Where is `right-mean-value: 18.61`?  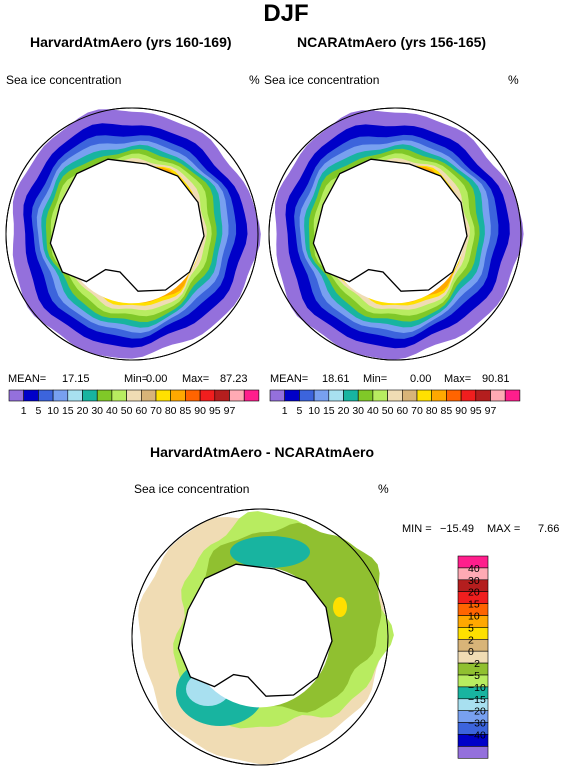
right-mean-value: 18.61 is located at coordinates (336, 379).